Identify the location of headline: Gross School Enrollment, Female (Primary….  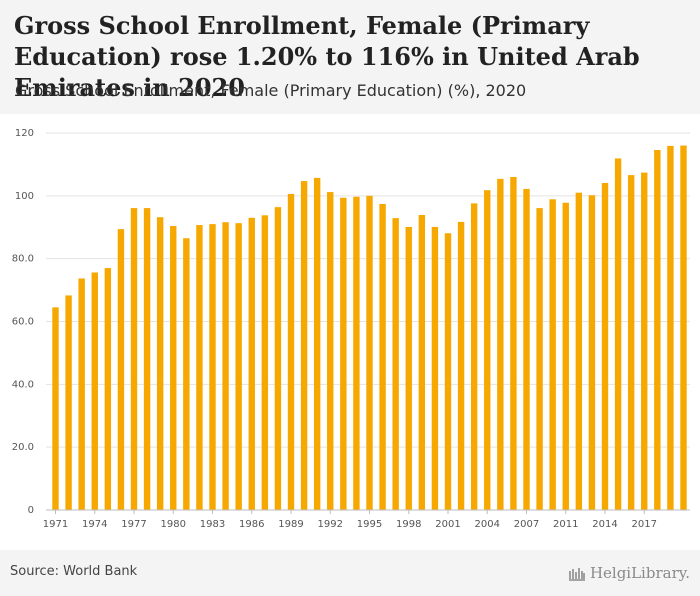
(327, 56).